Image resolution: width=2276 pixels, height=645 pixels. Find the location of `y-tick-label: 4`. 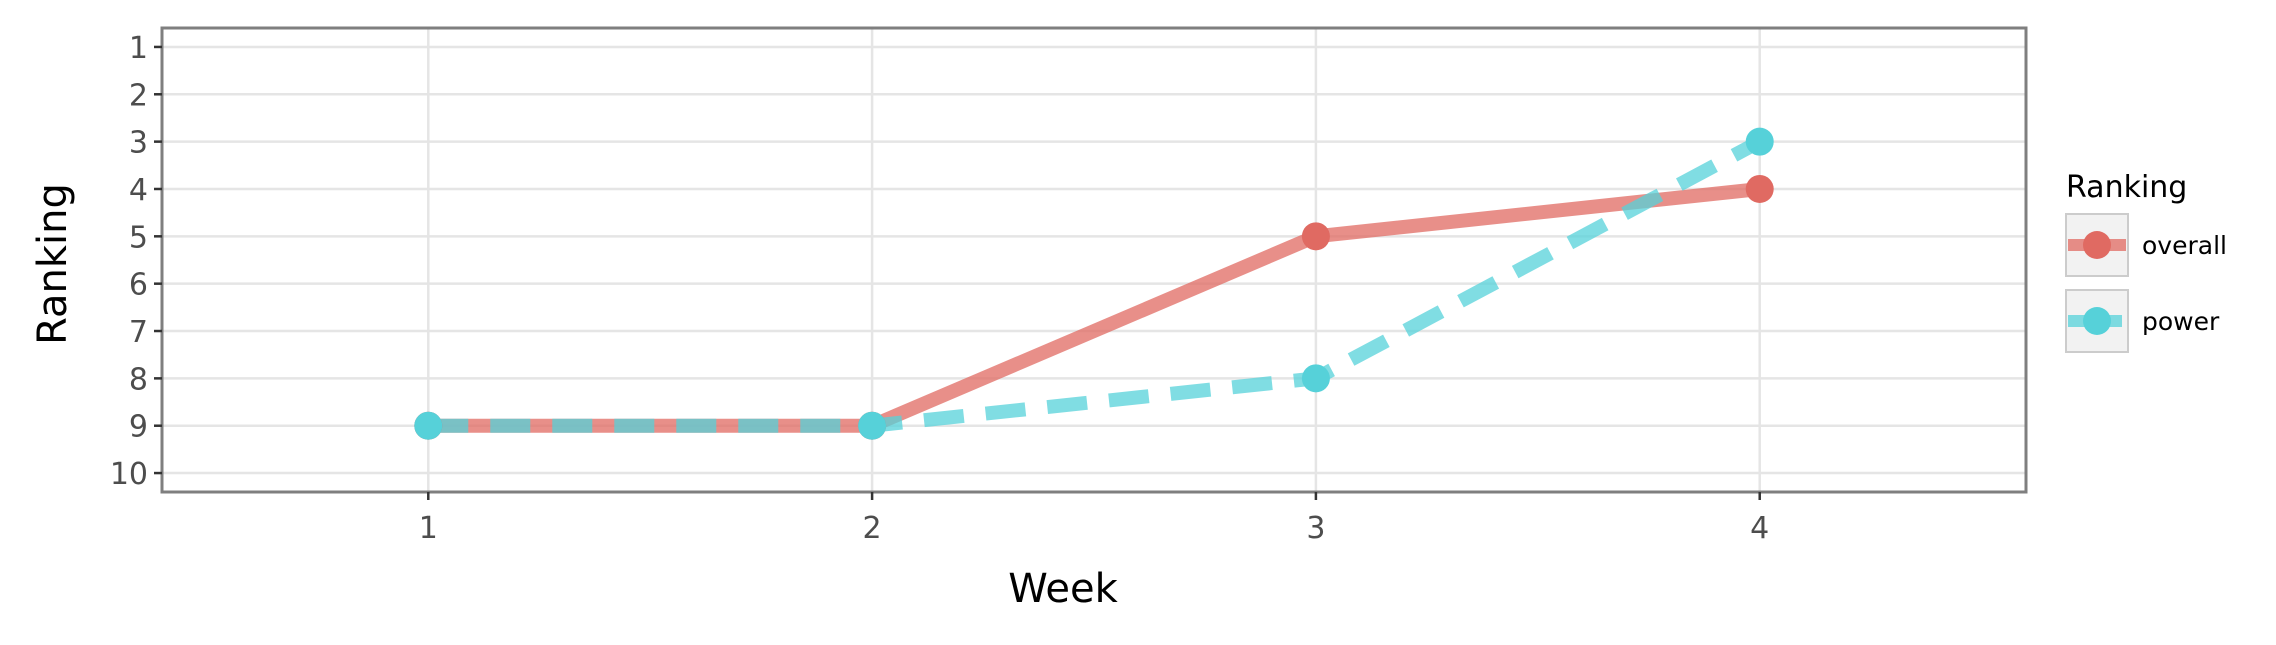

y-tick-label: 4 is located at coordinates (138, 190).